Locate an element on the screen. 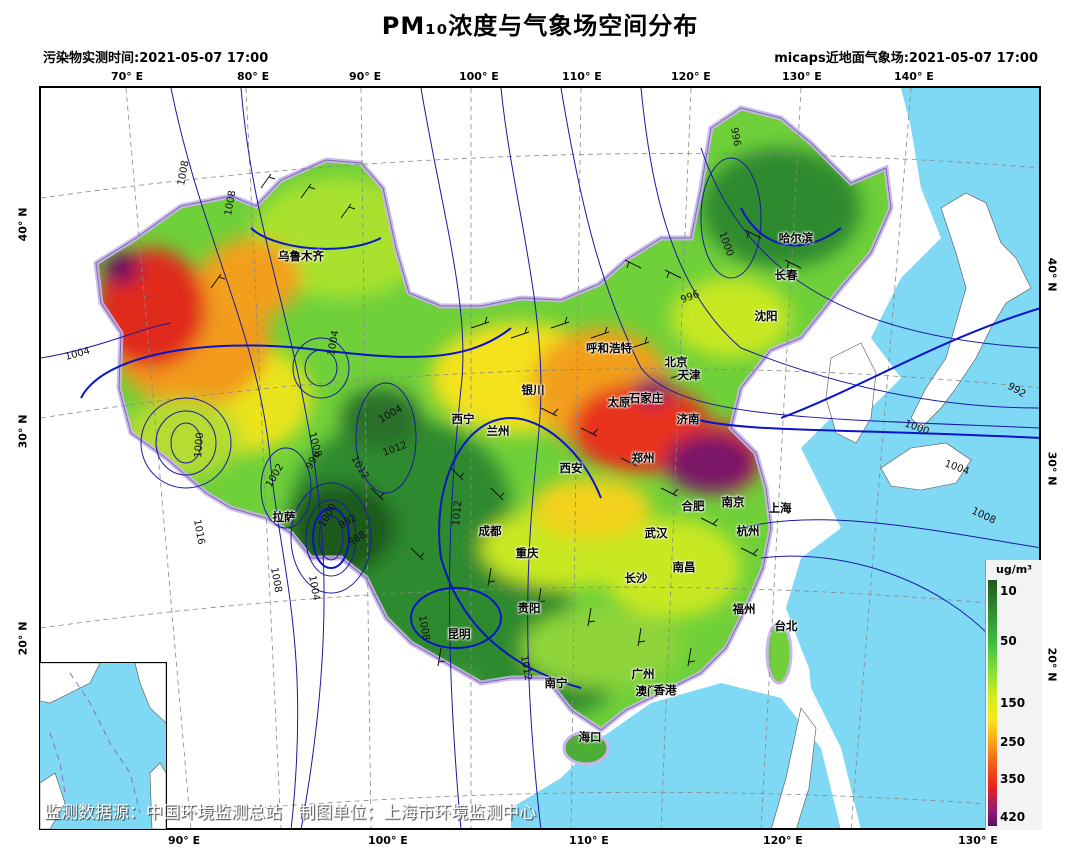 The image size is (1080, 865). south-china-sea-inset is located at coordinates (103, 746).